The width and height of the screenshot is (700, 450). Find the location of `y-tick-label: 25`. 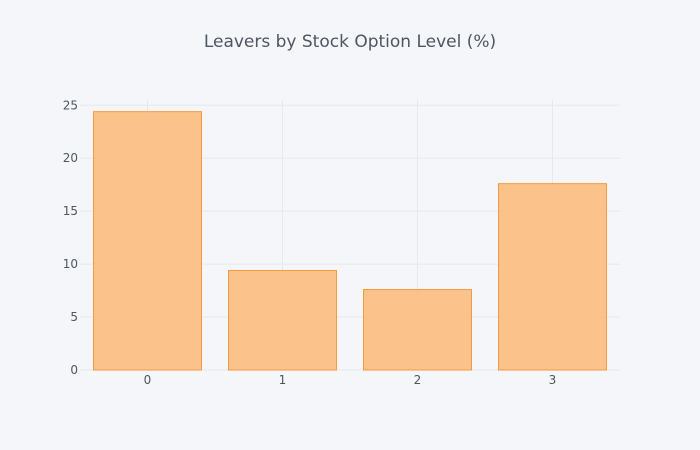

y-tick-label: 25 is located at coordinates (70, 105).